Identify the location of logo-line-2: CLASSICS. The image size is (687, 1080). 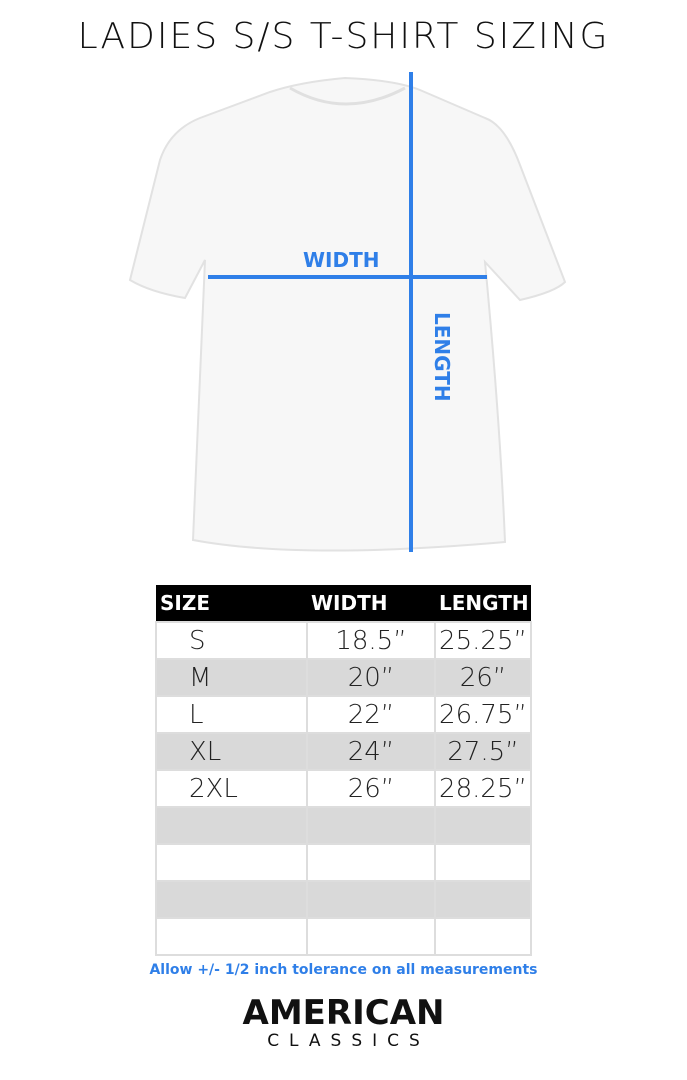
(348, 1041).